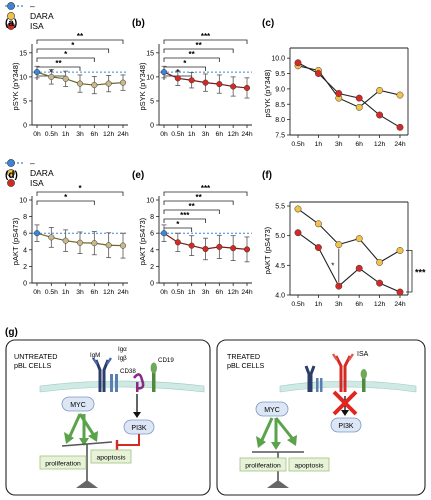 Image resolution: width=431 pixels, height=500 pixels. Describe the element at coordinates (78, 405) in the screenshot. I see `label-myc: MYC` at that location.